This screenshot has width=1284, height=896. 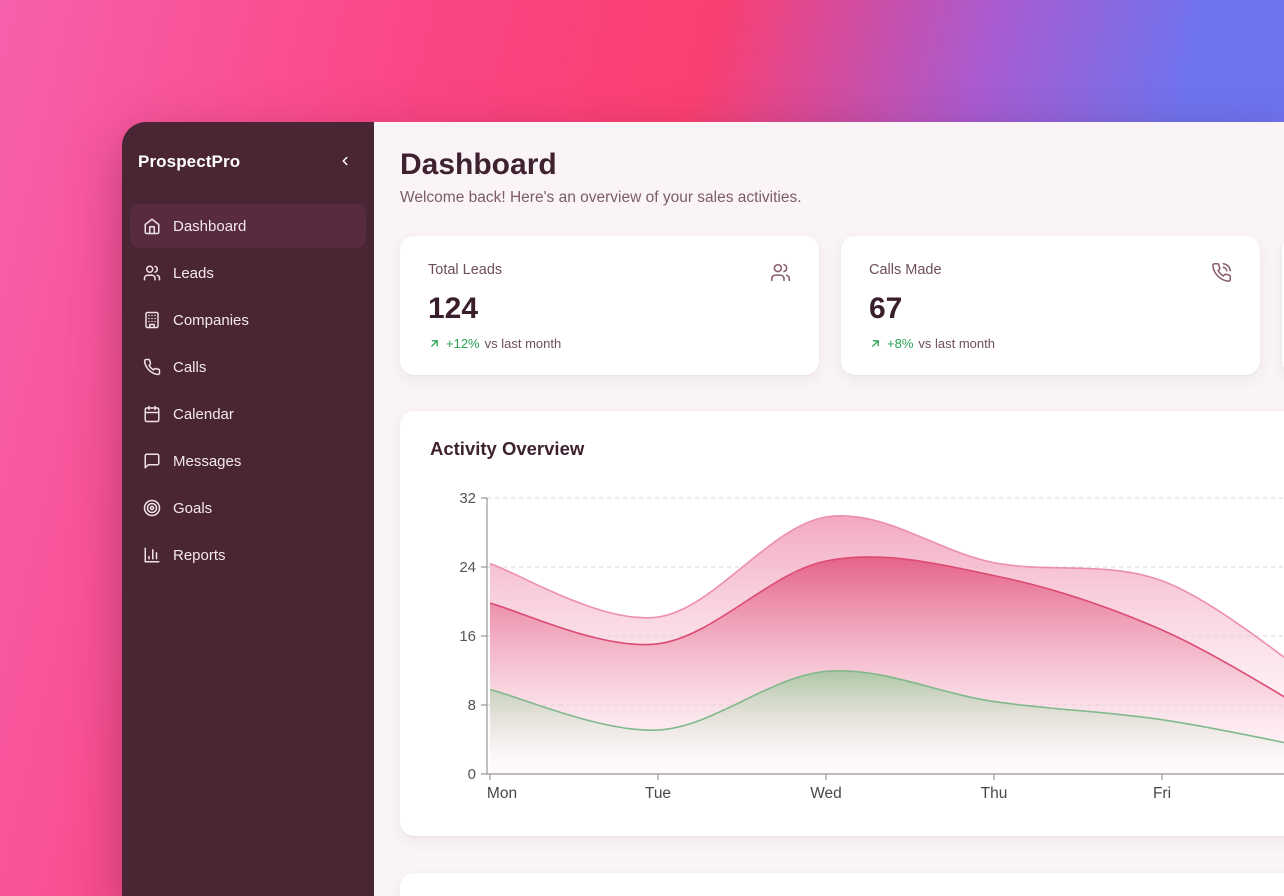 I want to click on sidebar-item-messages: Messages, so click(x=248, y=461).